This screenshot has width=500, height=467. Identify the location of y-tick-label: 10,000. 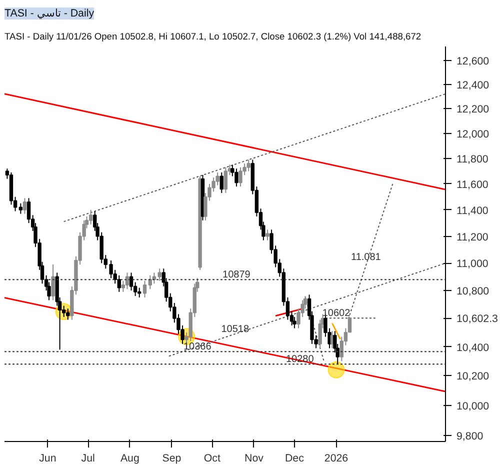
(473, 406).